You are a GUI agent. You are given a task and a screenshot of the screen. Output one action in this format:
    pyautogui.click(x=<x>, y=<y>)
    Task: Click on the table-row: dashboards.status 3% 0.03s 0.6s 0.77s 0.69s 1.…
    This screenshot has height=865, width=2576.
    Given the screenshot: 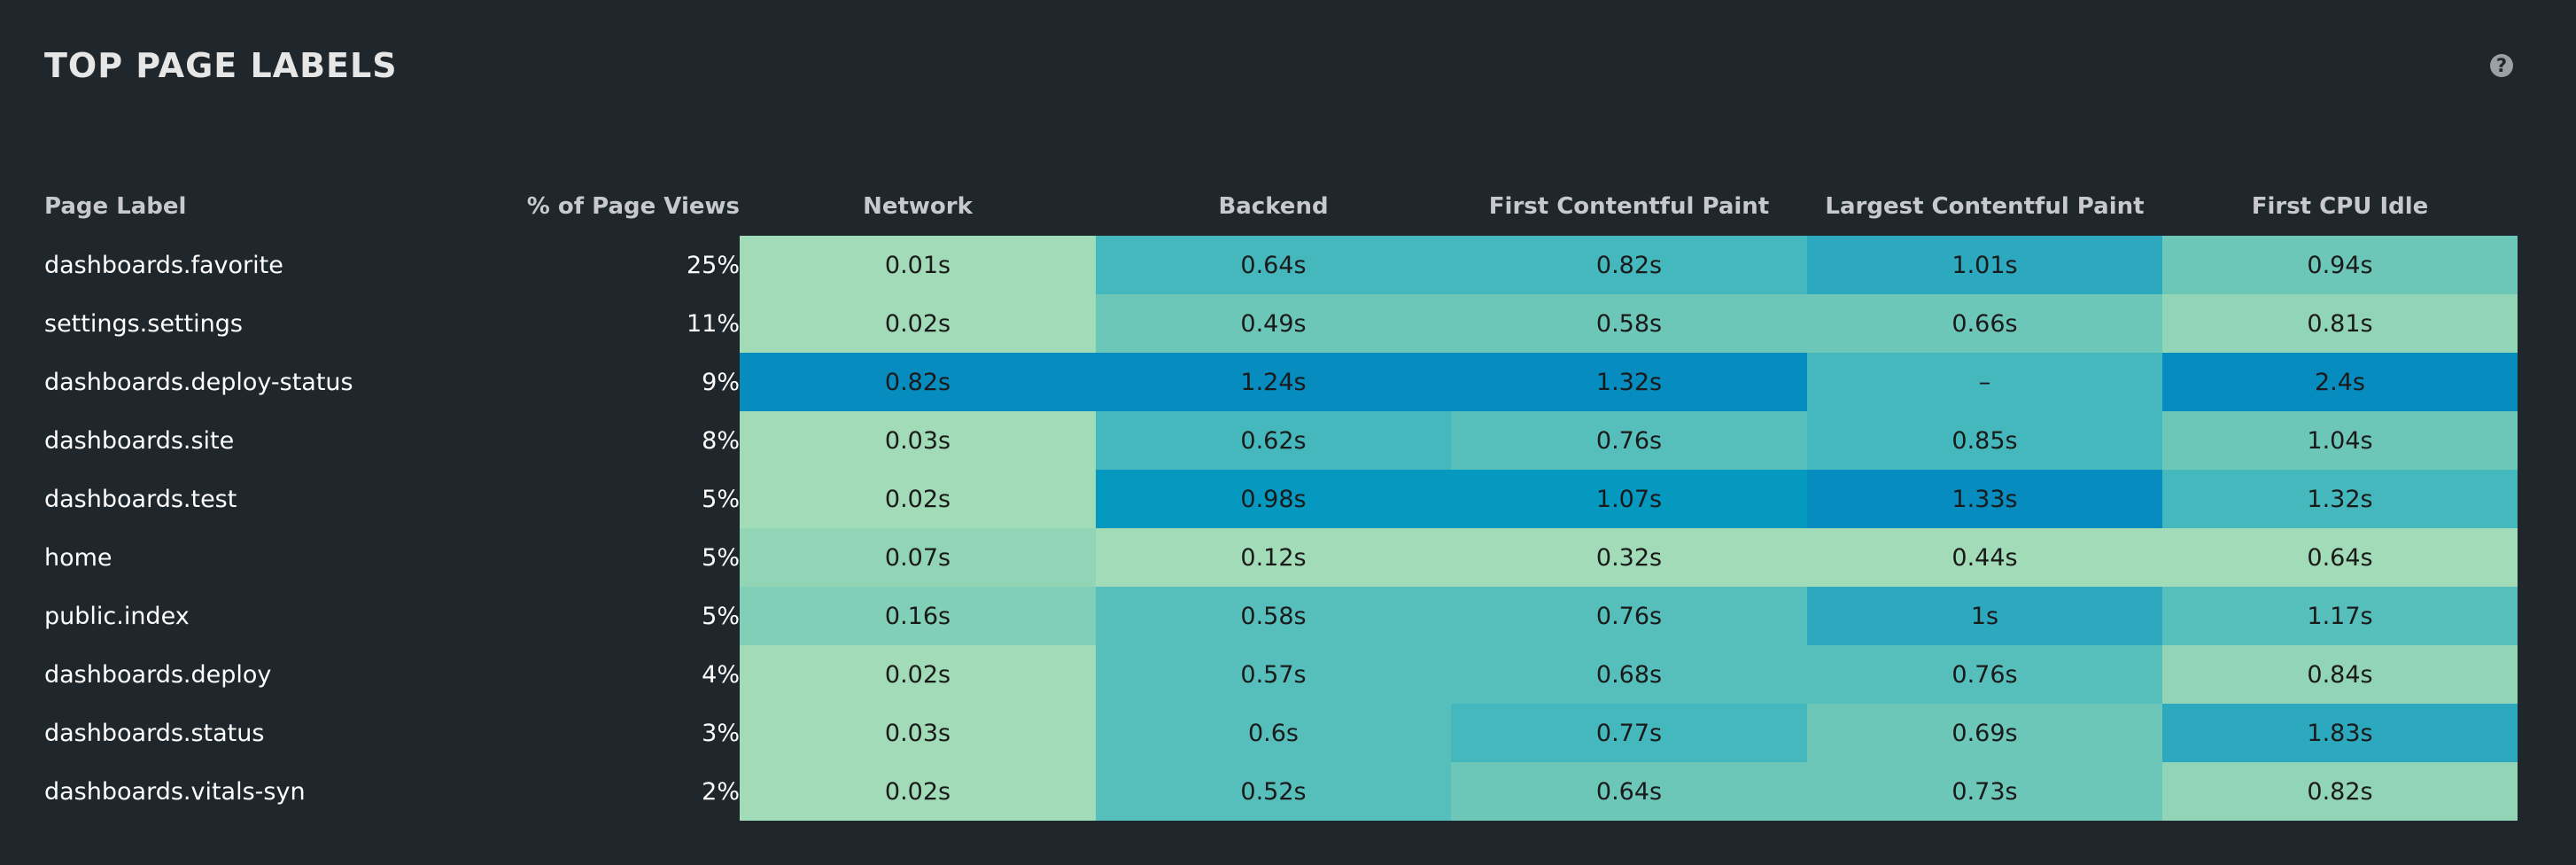 What is the action you would take?
    pyautogui.click(x=1281, y=733)
    